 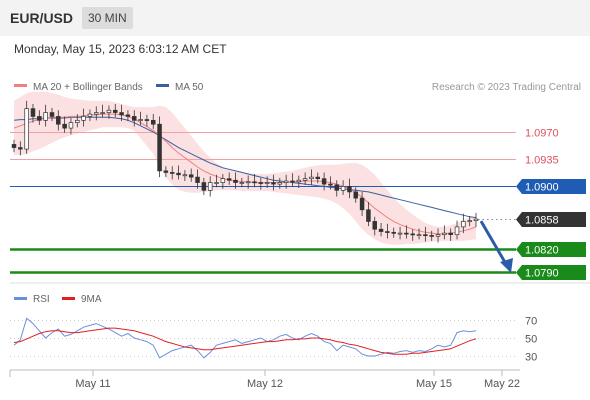 What do you see at coordinates (189, 87) in the screenshot?
I see `ma50-legend-label: MA 50` at bounding box center [189, 87].